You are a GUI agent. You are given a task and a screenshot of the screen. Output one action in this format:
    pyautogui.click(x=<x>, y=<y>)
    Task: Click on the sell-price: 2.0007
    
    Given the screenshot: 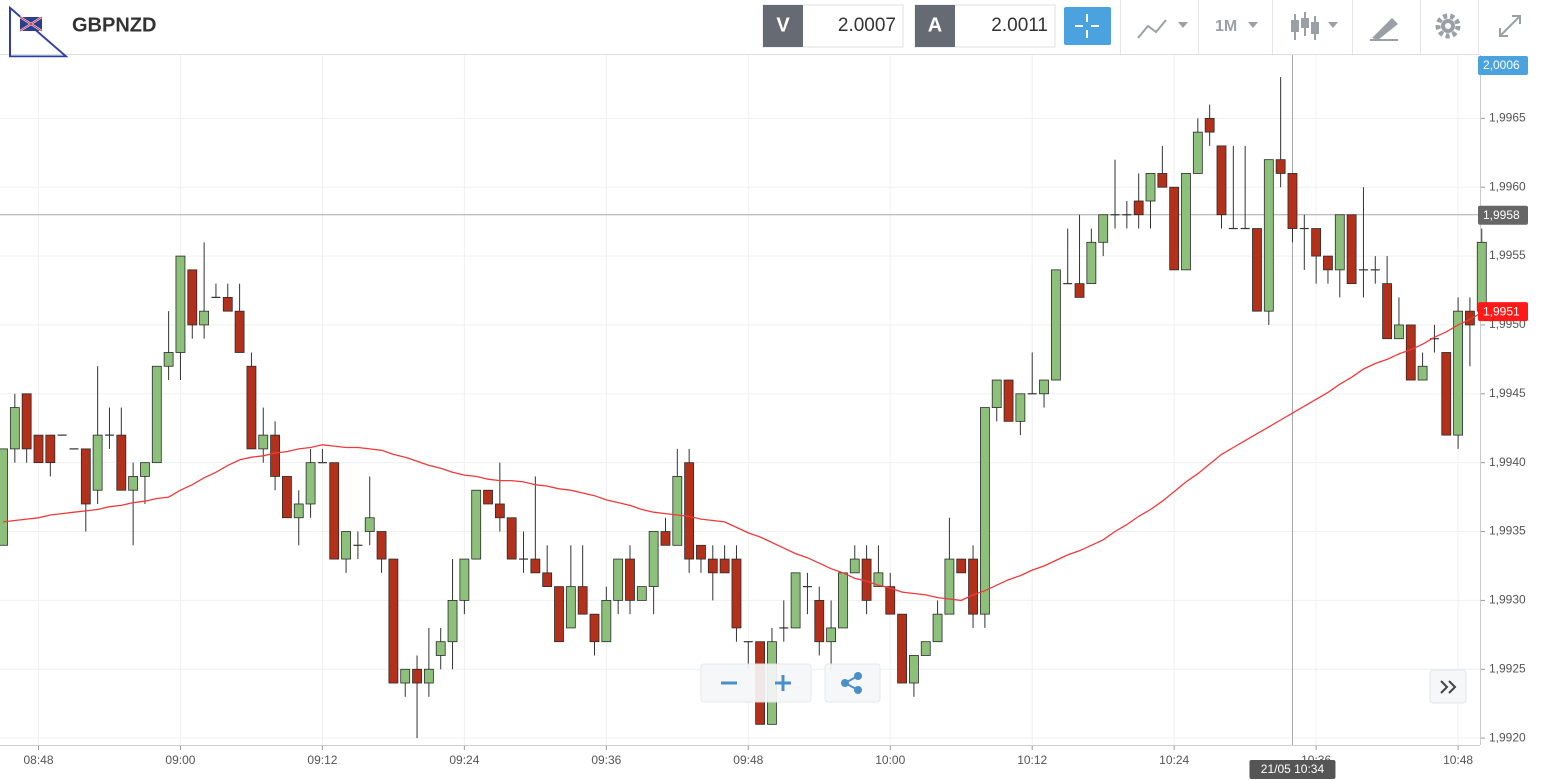 What is the action you would take?
    pyautogui.click(x=867, y=25)
    